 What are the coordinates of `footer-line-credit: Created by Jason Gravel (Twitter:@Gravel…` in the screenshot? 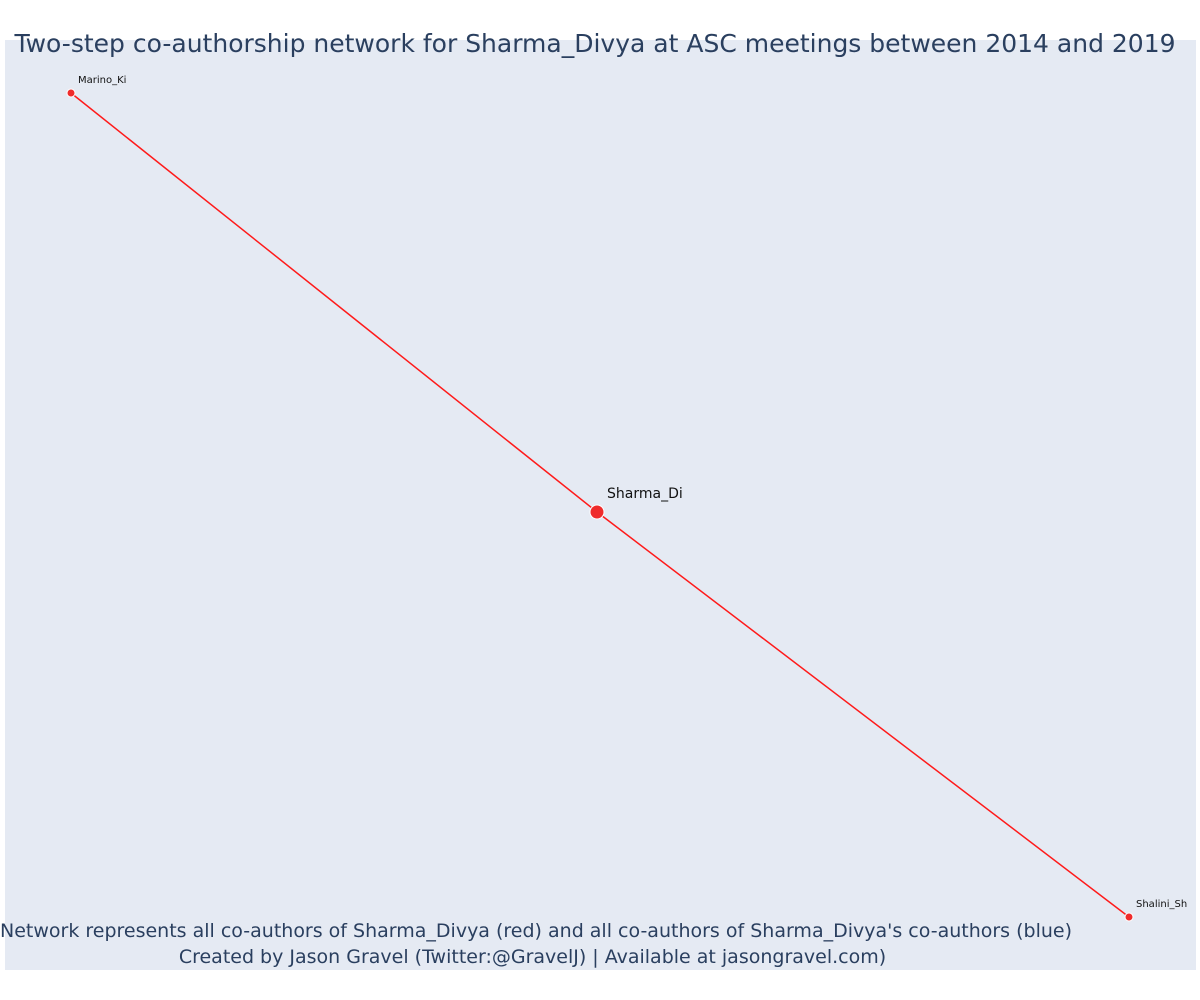 It's located at (532, 957).